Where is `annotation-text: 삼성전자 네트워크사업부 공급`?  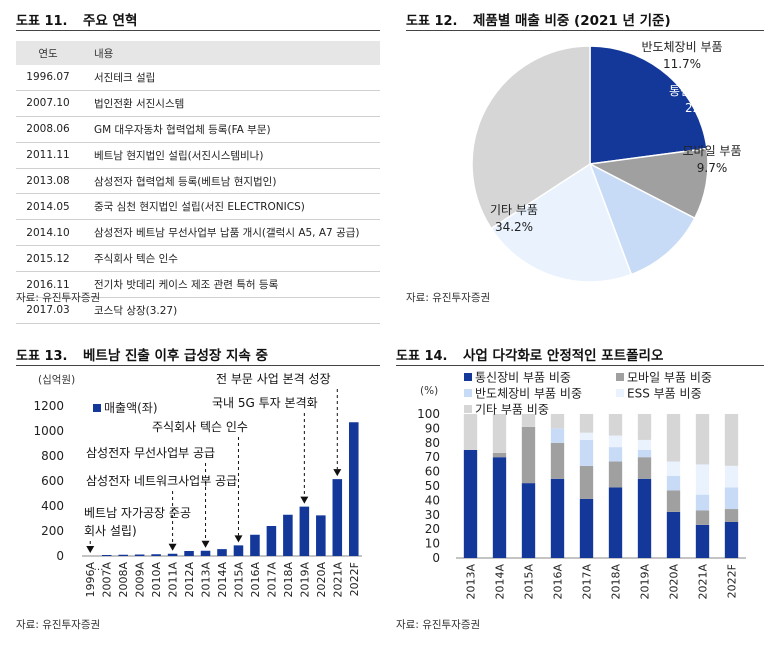 annotation-text: 삼성전자 네트워크사업부 공급 is located at coordinates (161, 481).